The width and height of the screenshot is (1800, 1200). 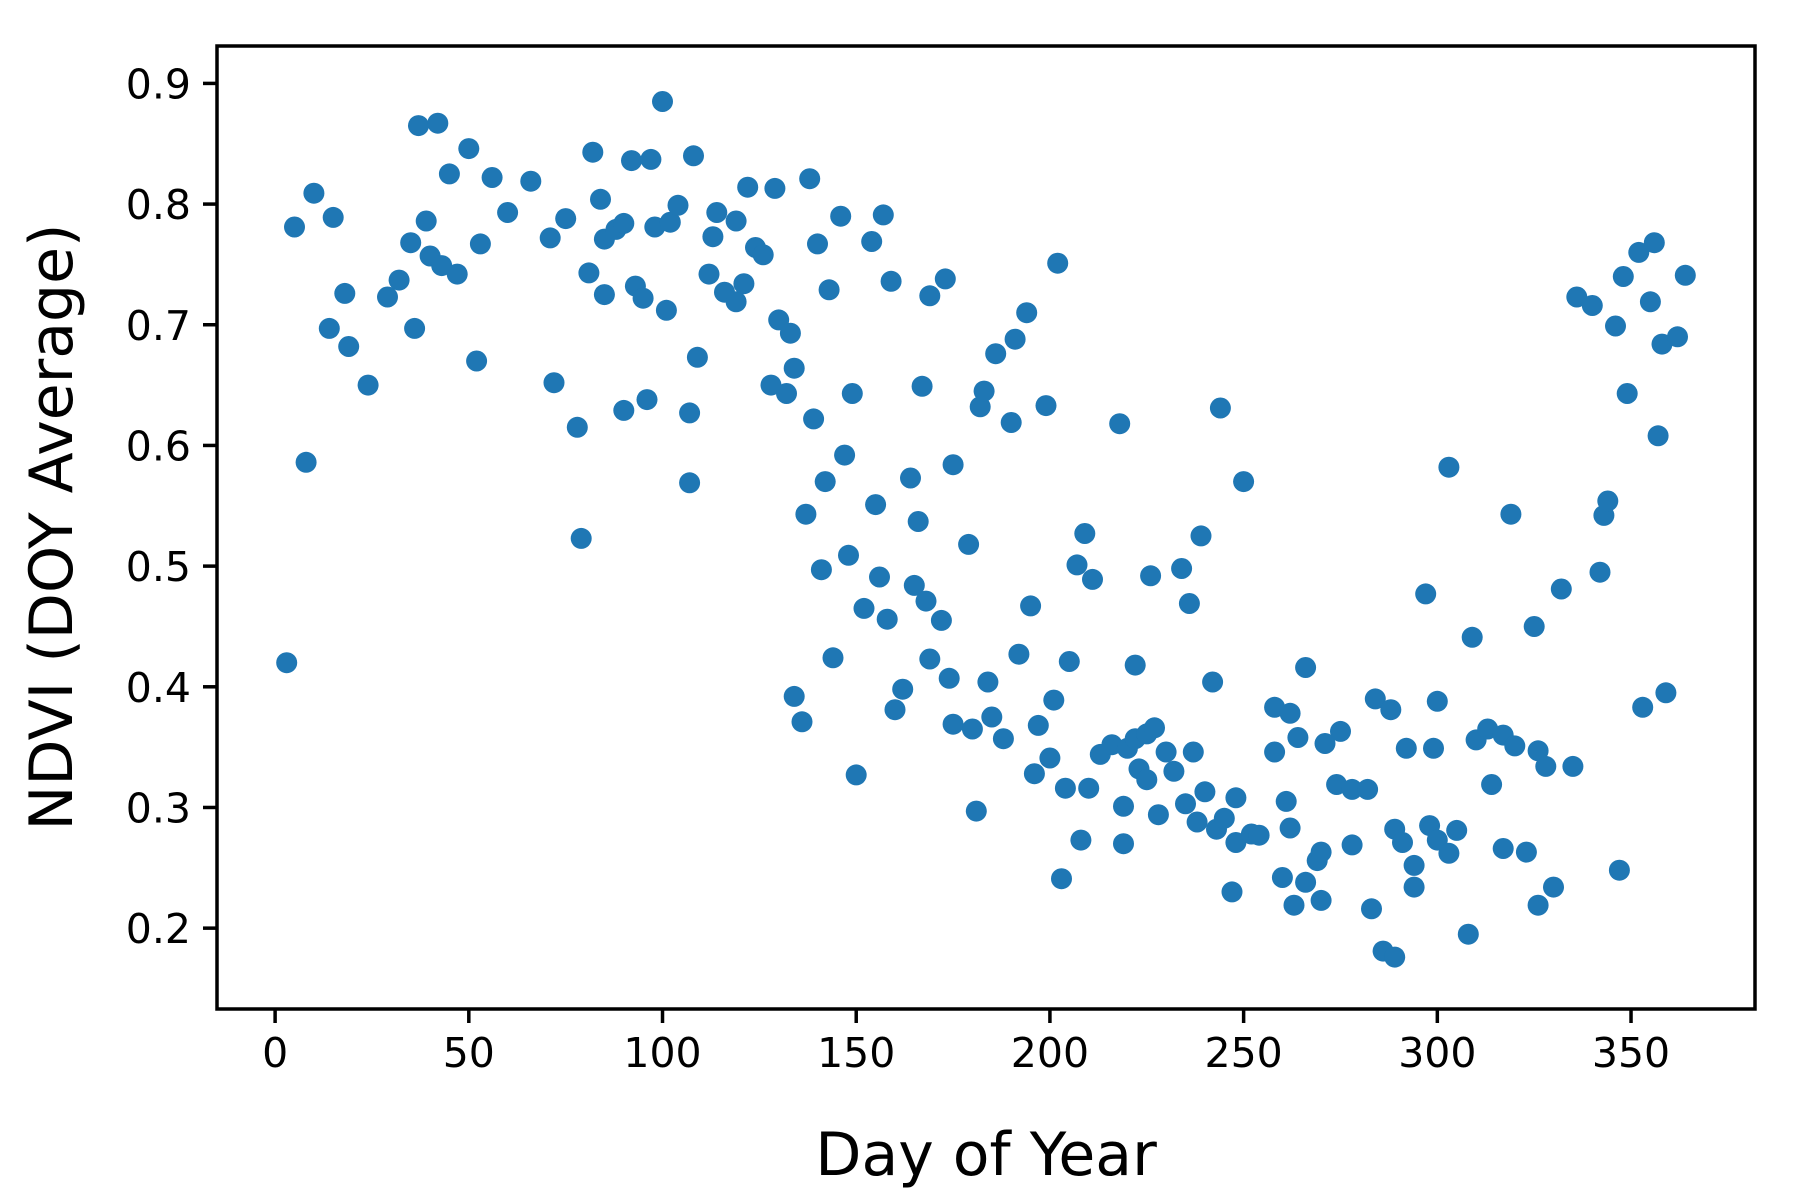 What do you see at coordinates (158, 84) in the screenshot?
I see `y-tick-label: 0.9` at bounding box center [158, 84].